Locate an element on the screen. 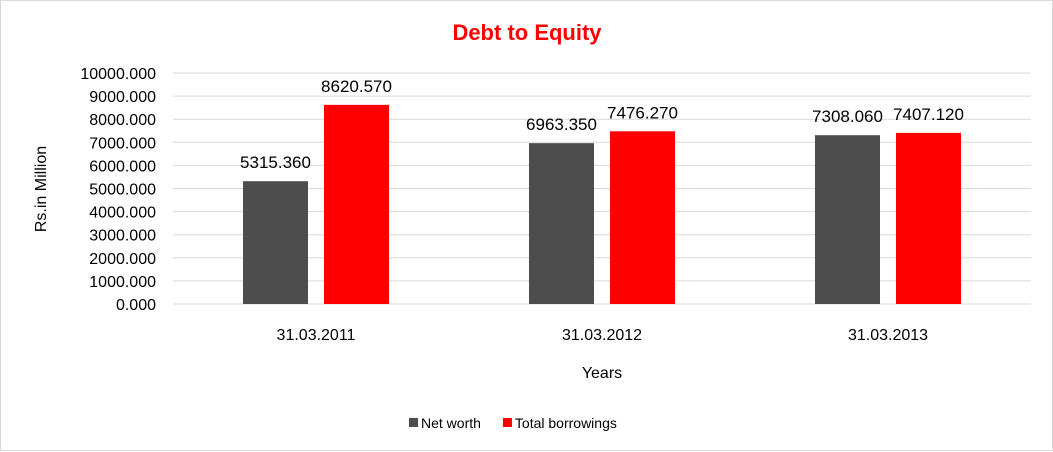 This screenshot has height=452, width=1053. chart-title: Debt to Equity is located at coordinates (527, 32).